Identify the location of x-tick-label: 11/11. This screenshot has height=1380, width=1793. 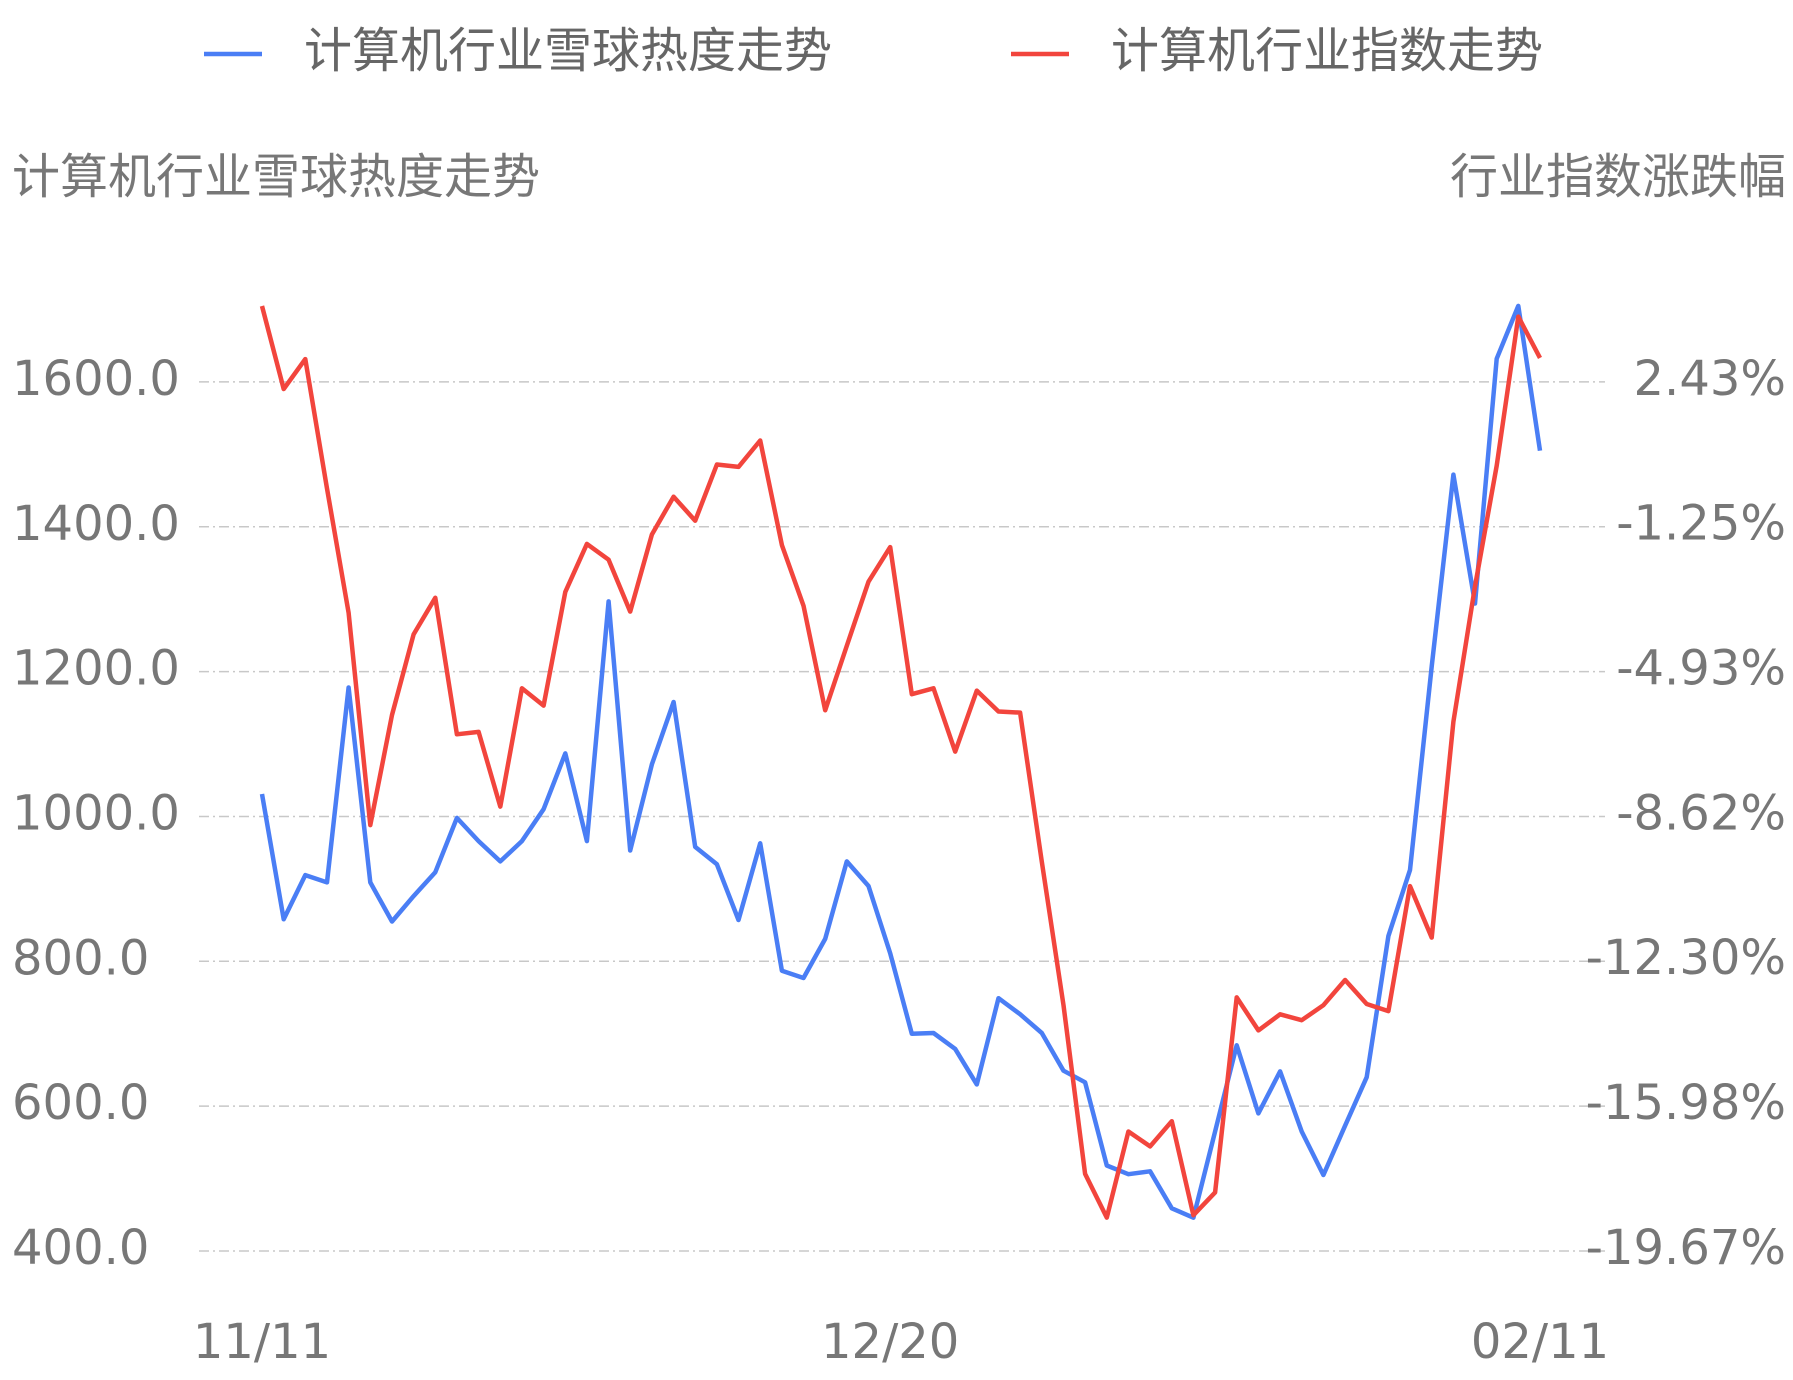
(262, 1342).